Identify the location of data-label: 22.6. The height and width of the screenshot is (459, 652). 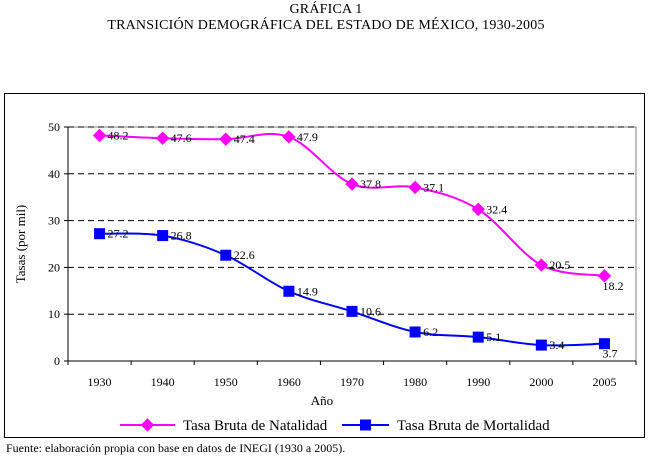
(244, 255).